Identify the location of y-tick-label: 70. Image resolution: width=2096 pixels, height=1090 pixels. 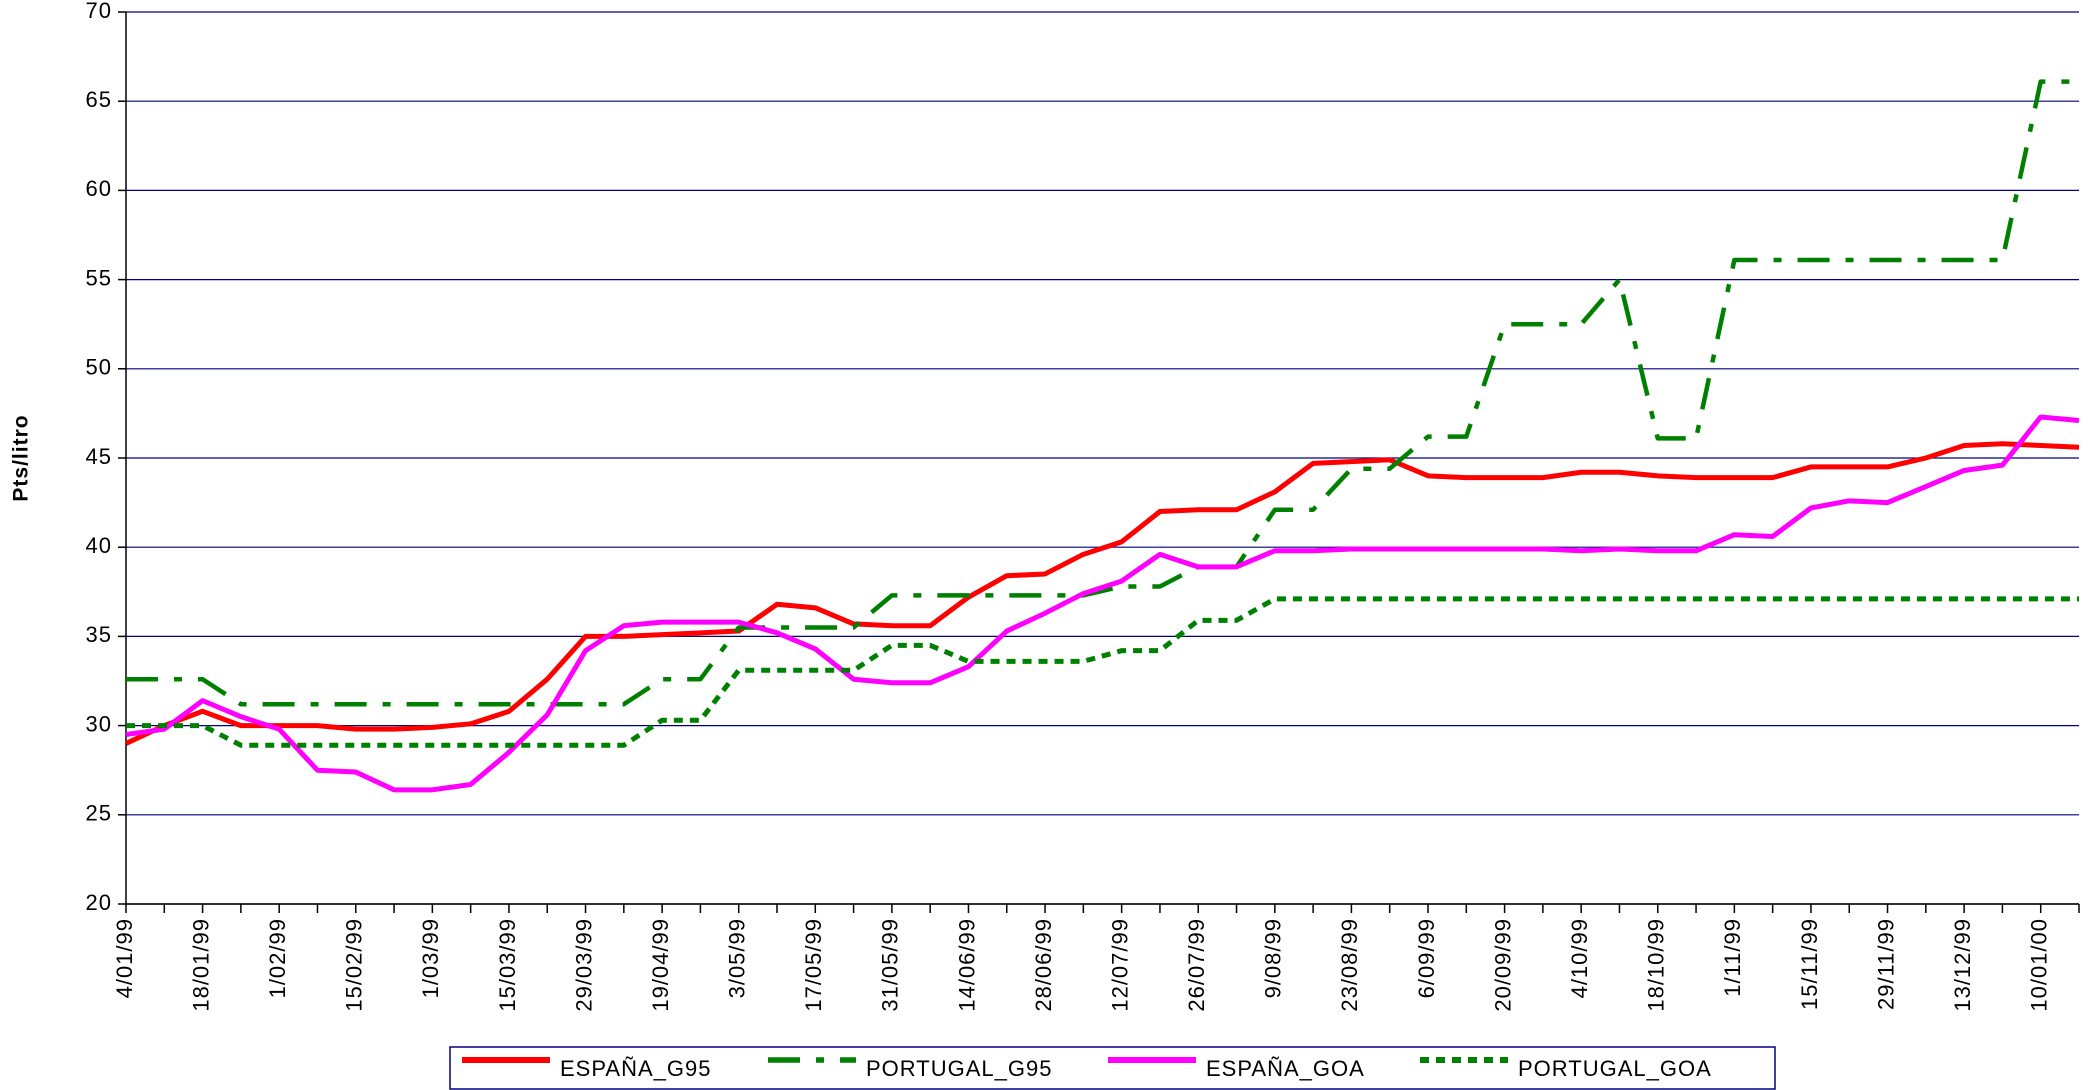
(99, 11).